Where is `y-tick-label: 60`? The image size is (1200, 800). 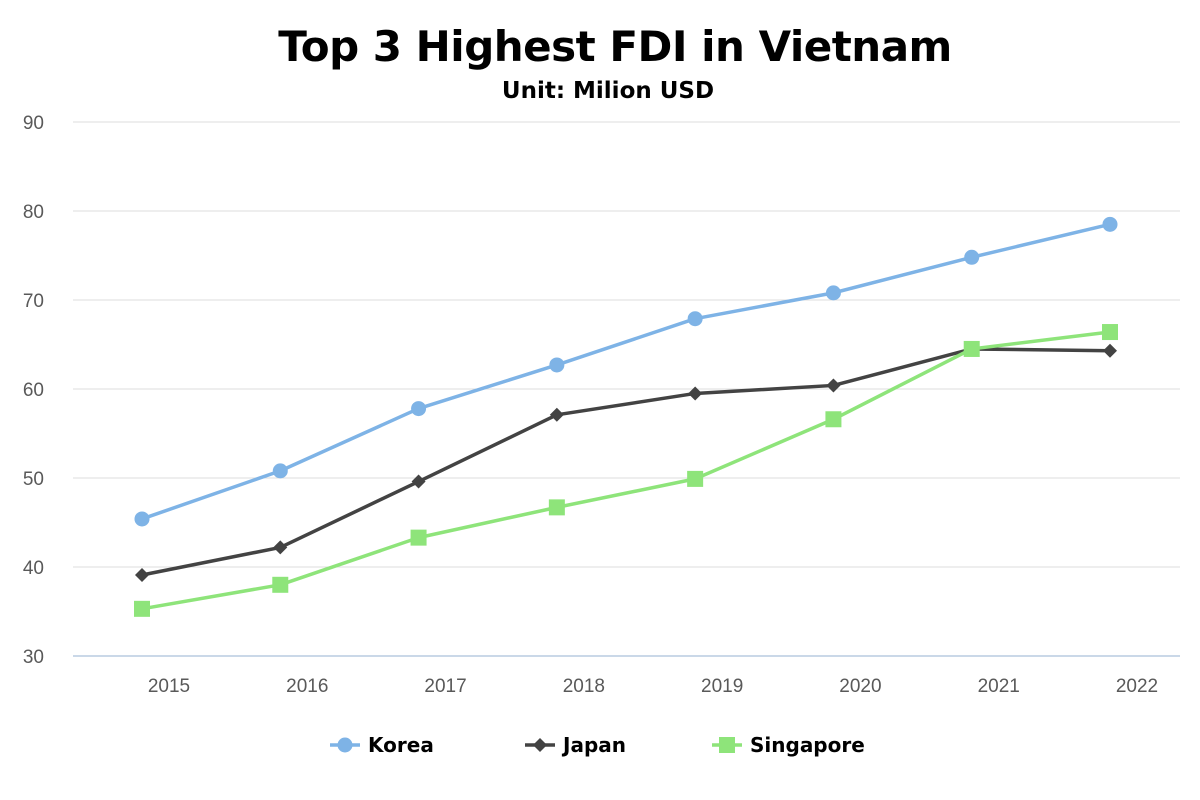 y-tick-label: 60 is located at coordinates (33, 390).